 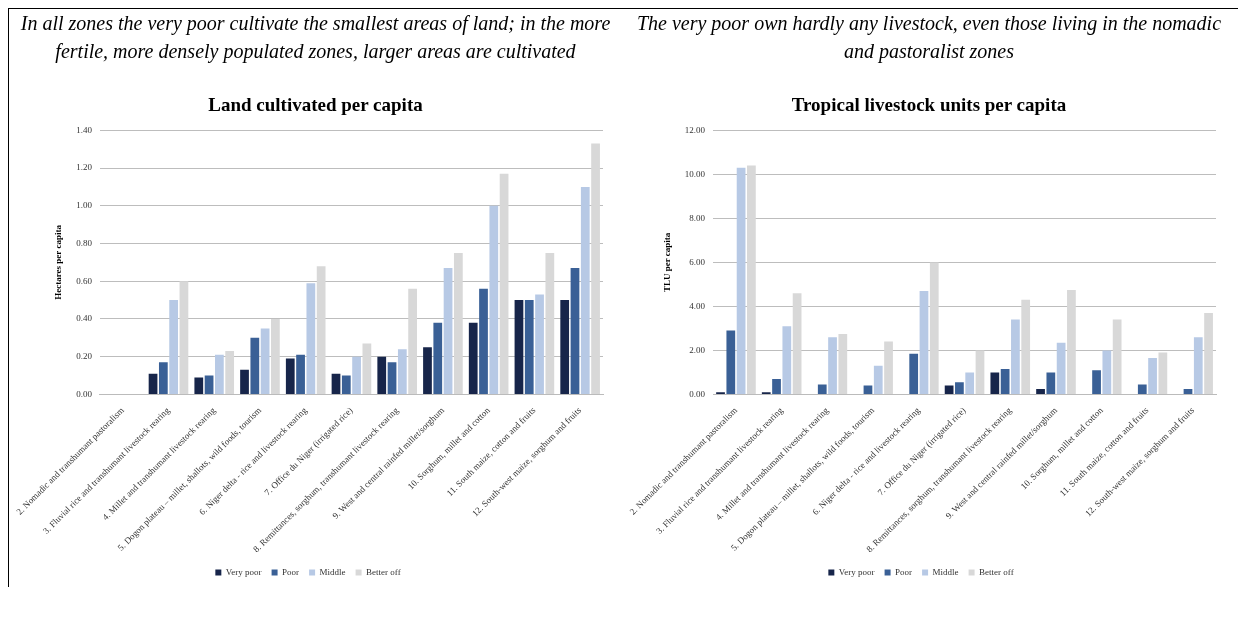 I want to click on chart-subtitle: In all zones the very poor cultivate the smallest areas of land; in the more fertile, more densely populated zones, larger areas are cultivated, so click(x=315, y=38).